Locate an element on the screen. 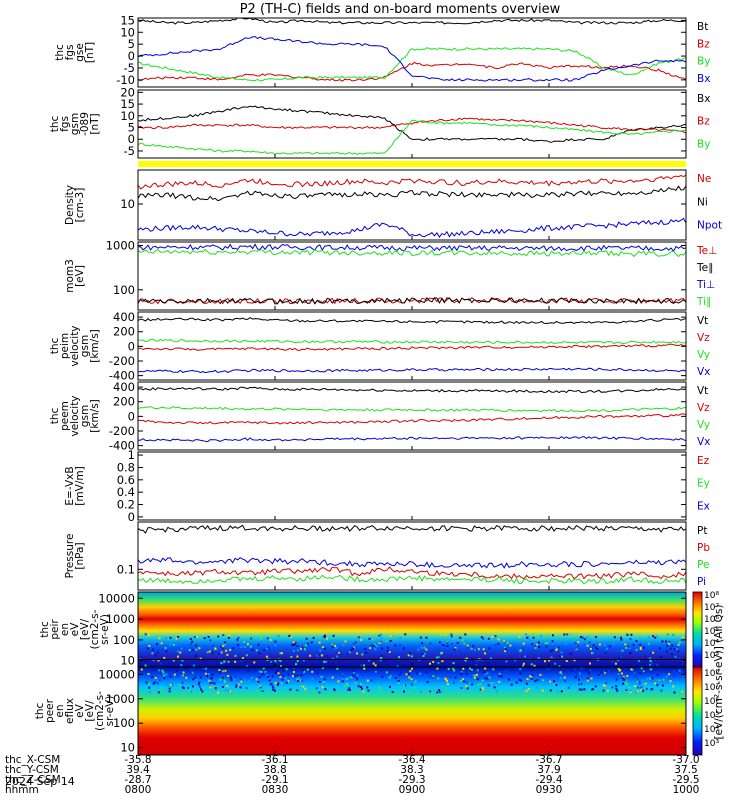 Image resolution: width=750 pixels, height=800 pixels. series-red-line is located at coordinates (412, 419).